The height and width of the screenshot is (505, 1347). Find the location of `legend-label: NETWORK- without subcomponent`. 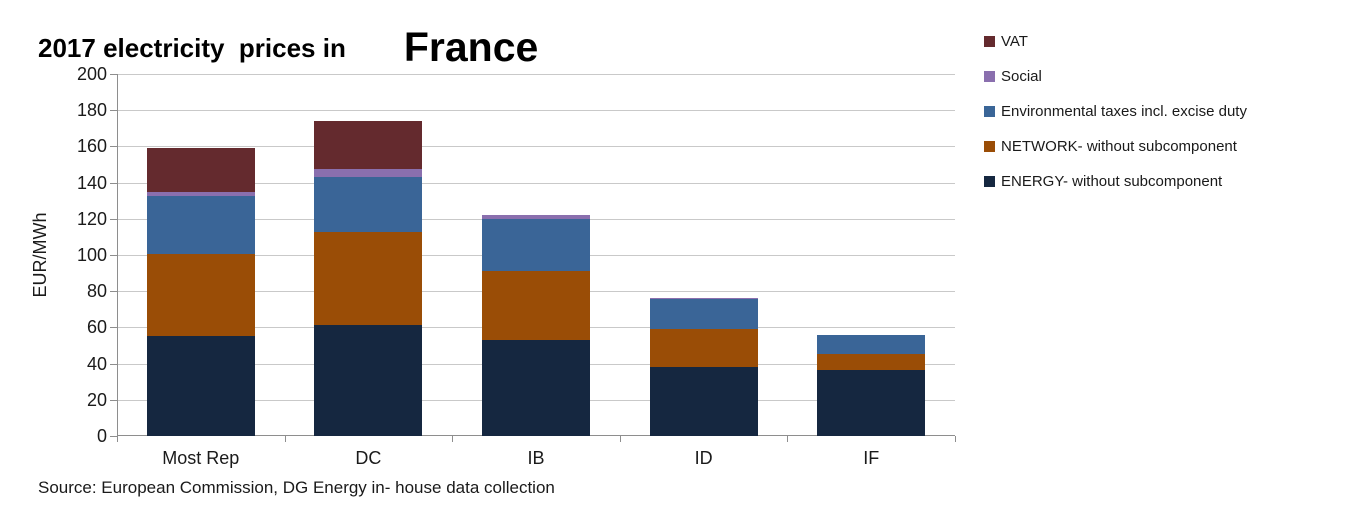

legend-label: NETWORK- without subcomponent is located at coordinates (1119, 146).